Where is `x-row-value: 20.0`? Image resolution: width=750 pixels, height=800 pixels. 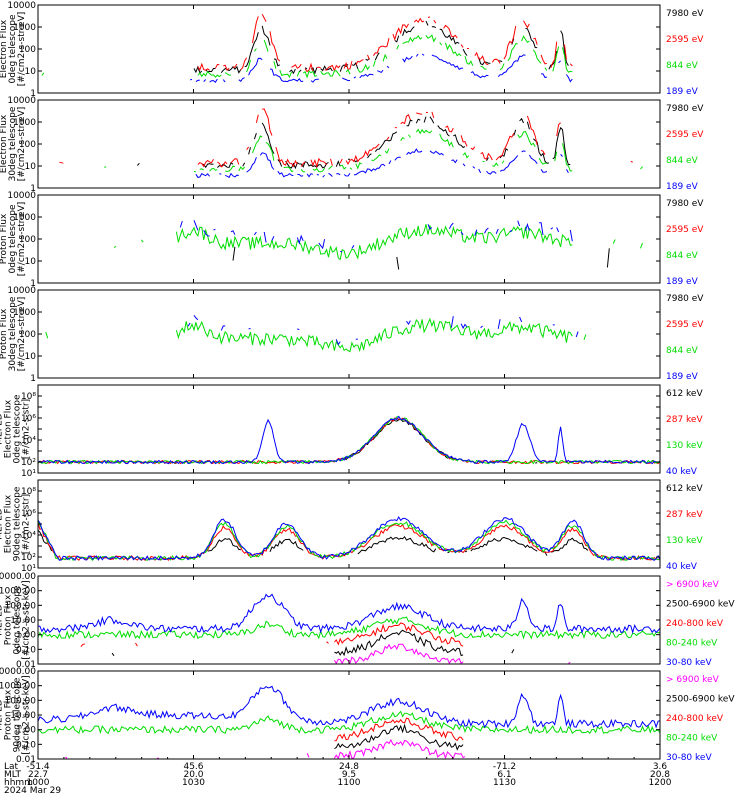
x-row-value: 20.0 is located at coordinates (193, 775).